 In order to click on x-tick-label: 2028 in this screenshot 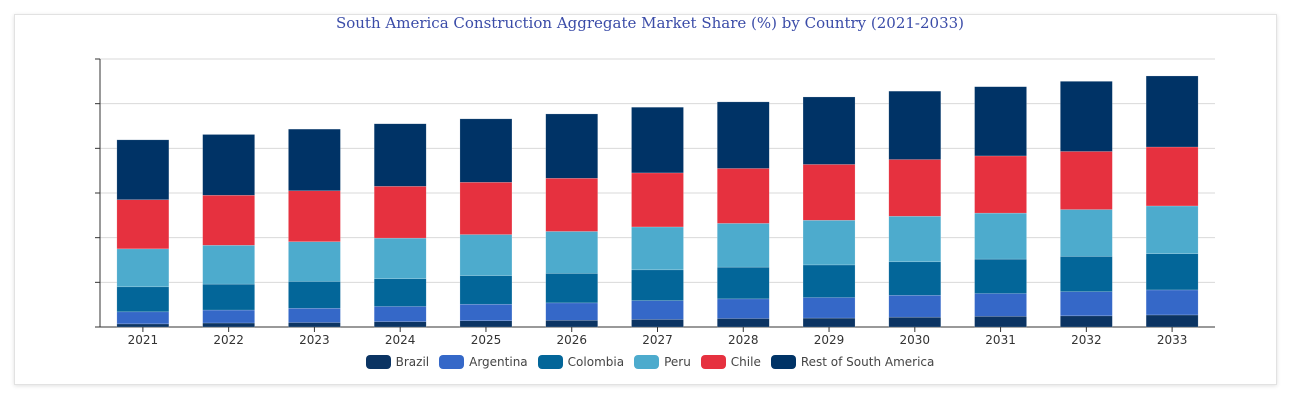, I will do `click(743, 340)`.